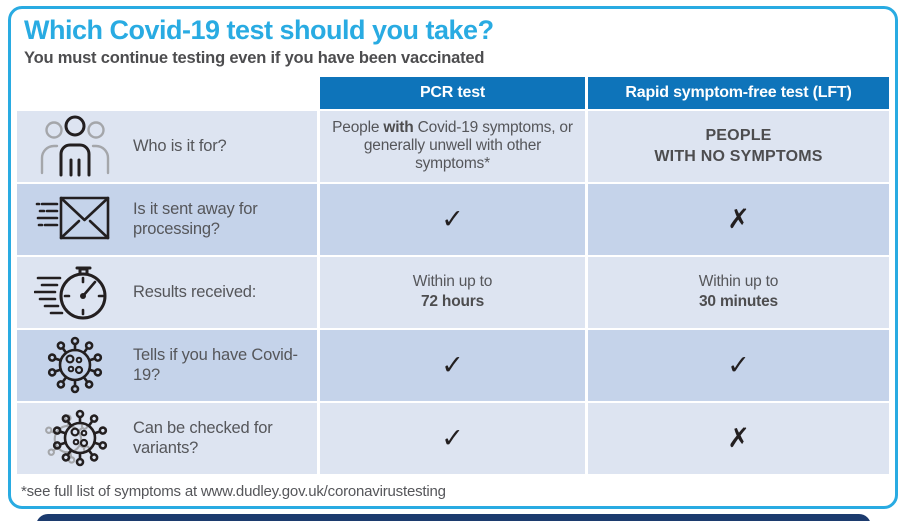 The height and width of the screenshot is (521, 907). I want to click on header-cell-pcr: PCR test, so click(452, 92).